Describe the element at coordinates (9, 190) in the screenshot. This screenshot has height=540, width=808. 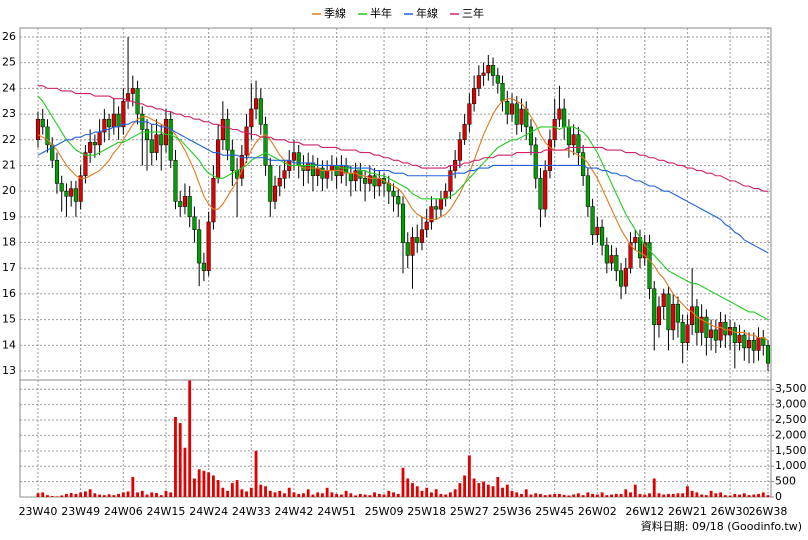
I see `y-tick-label: 20` at that location.